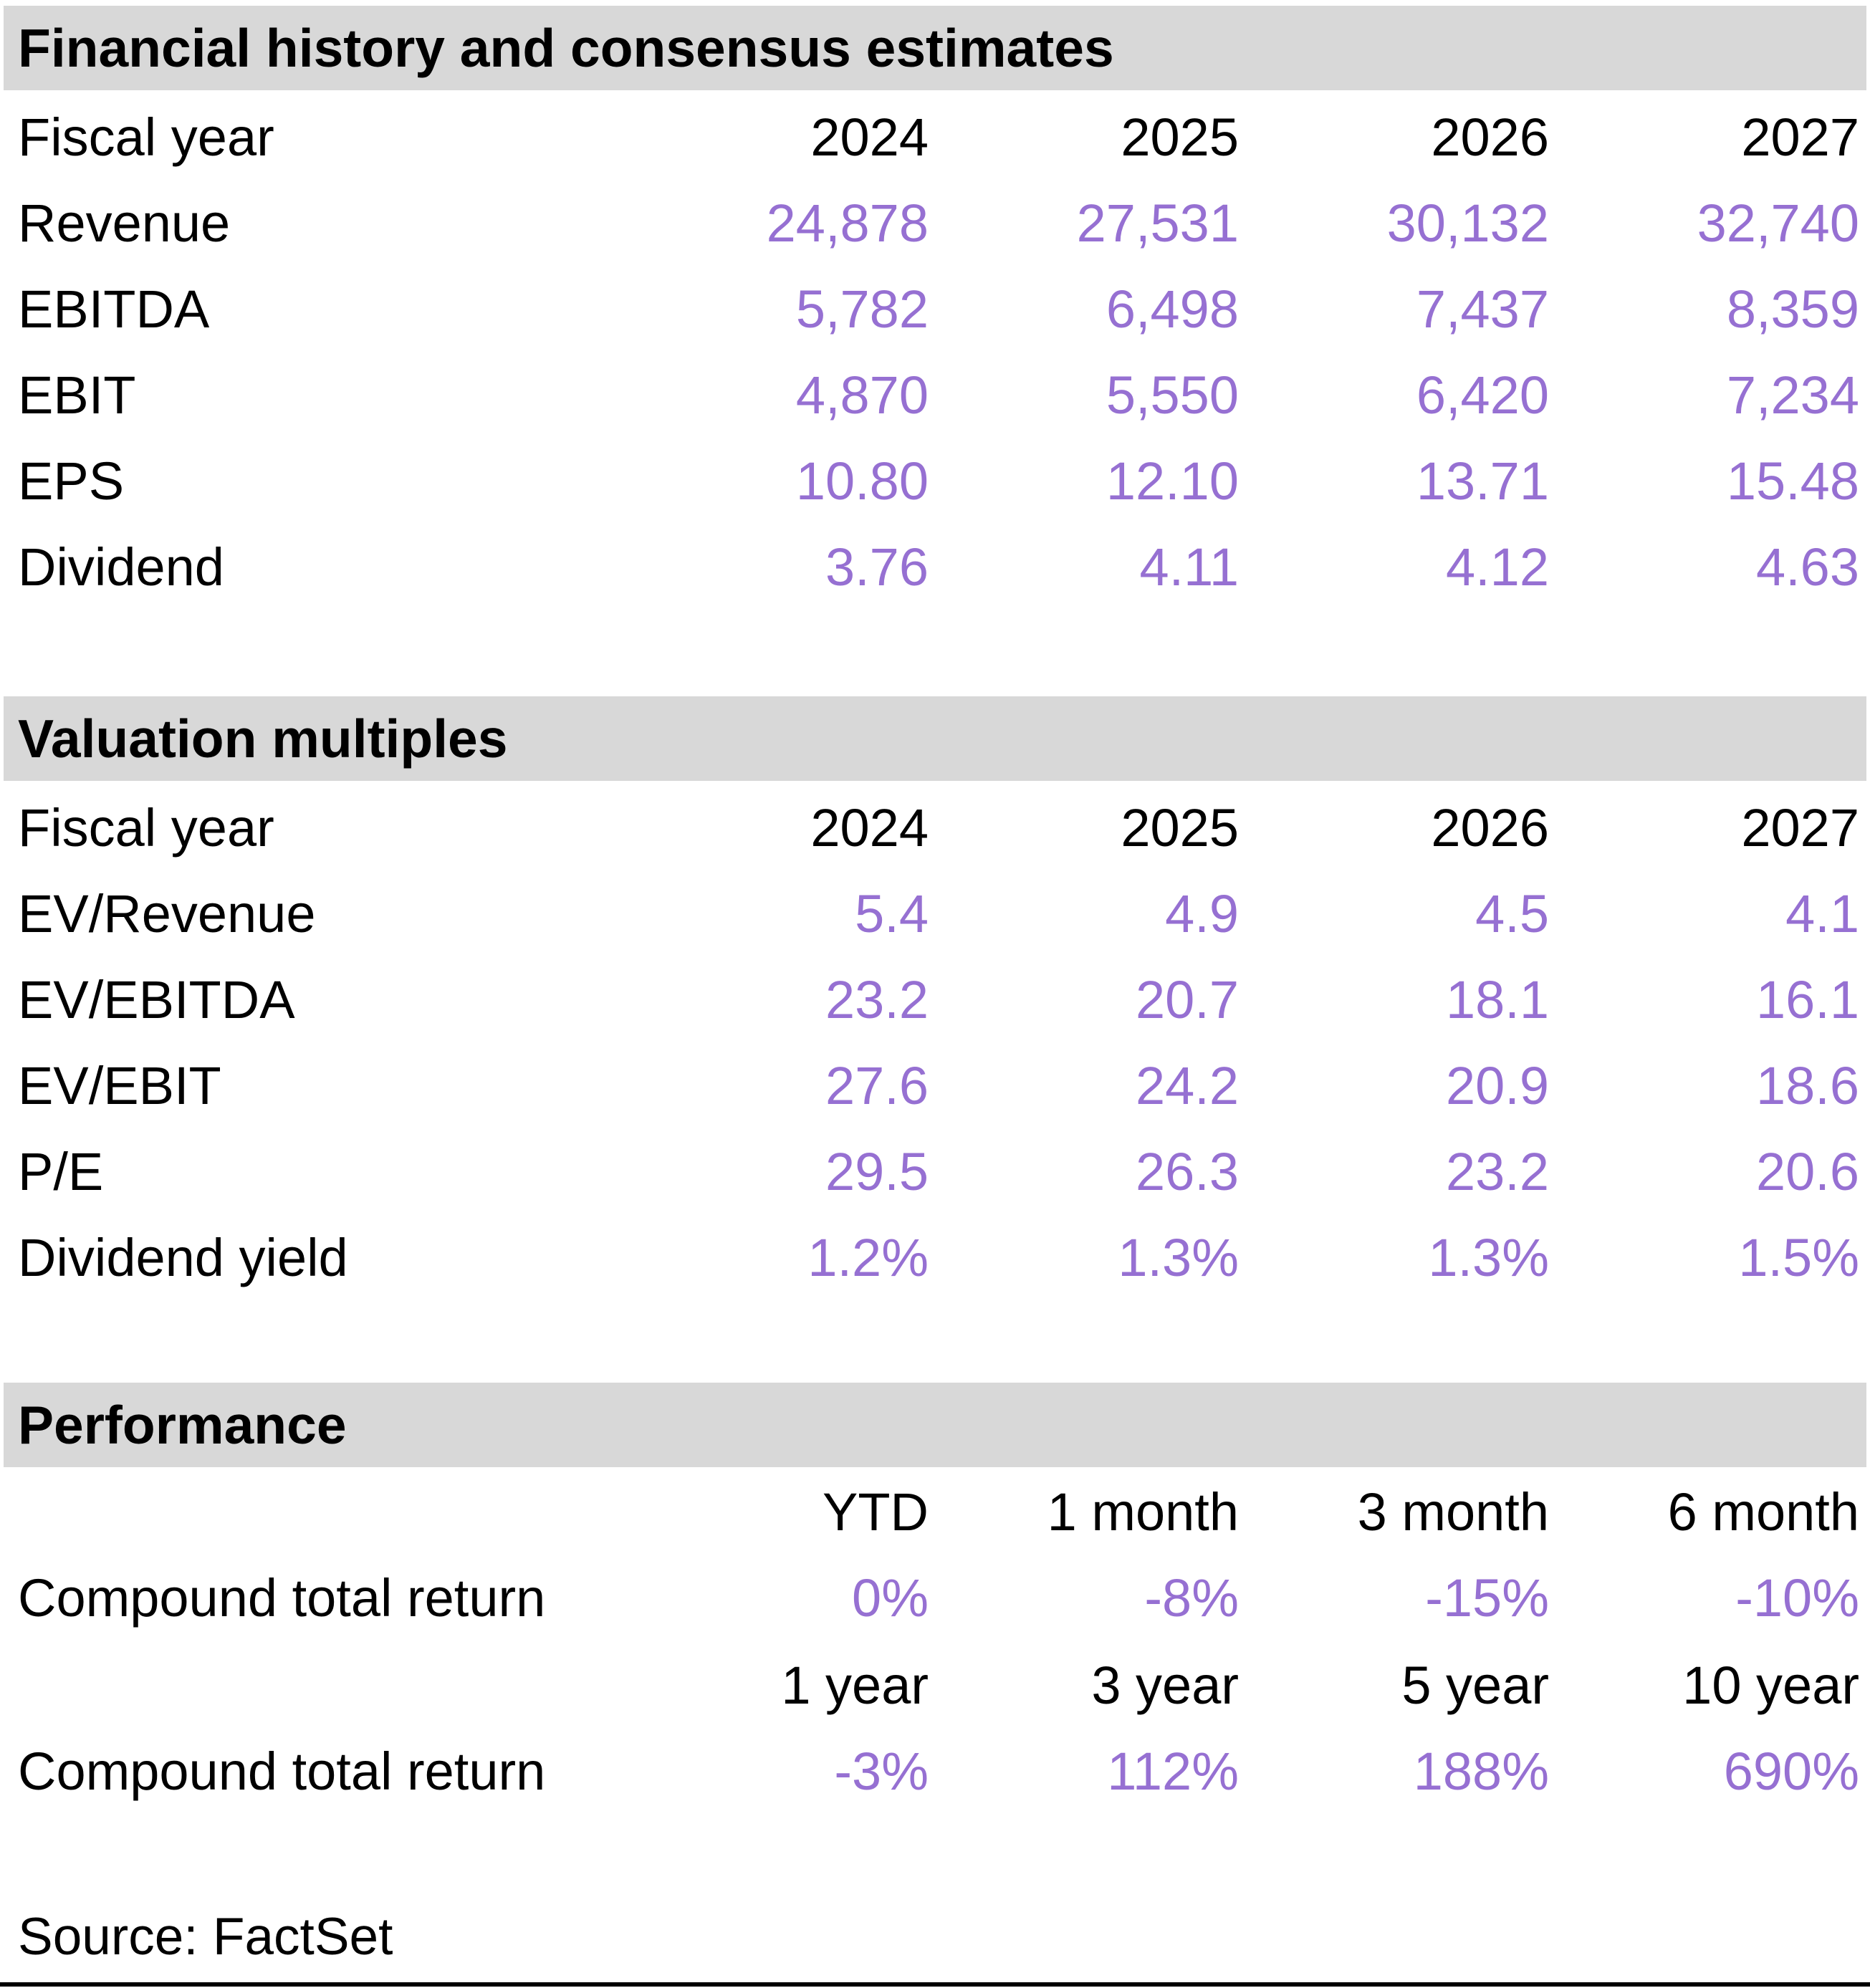  I want to click on dividend-2025: 4.11, so click(1189, 567).